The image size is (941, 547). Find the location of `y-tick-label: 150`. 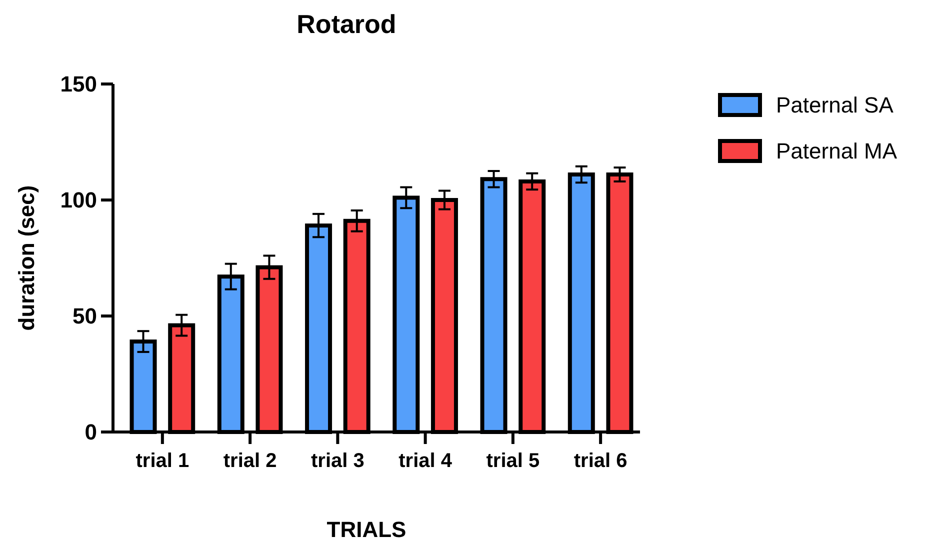

y-tick-label: 150 is located at coordinates (78, 84).